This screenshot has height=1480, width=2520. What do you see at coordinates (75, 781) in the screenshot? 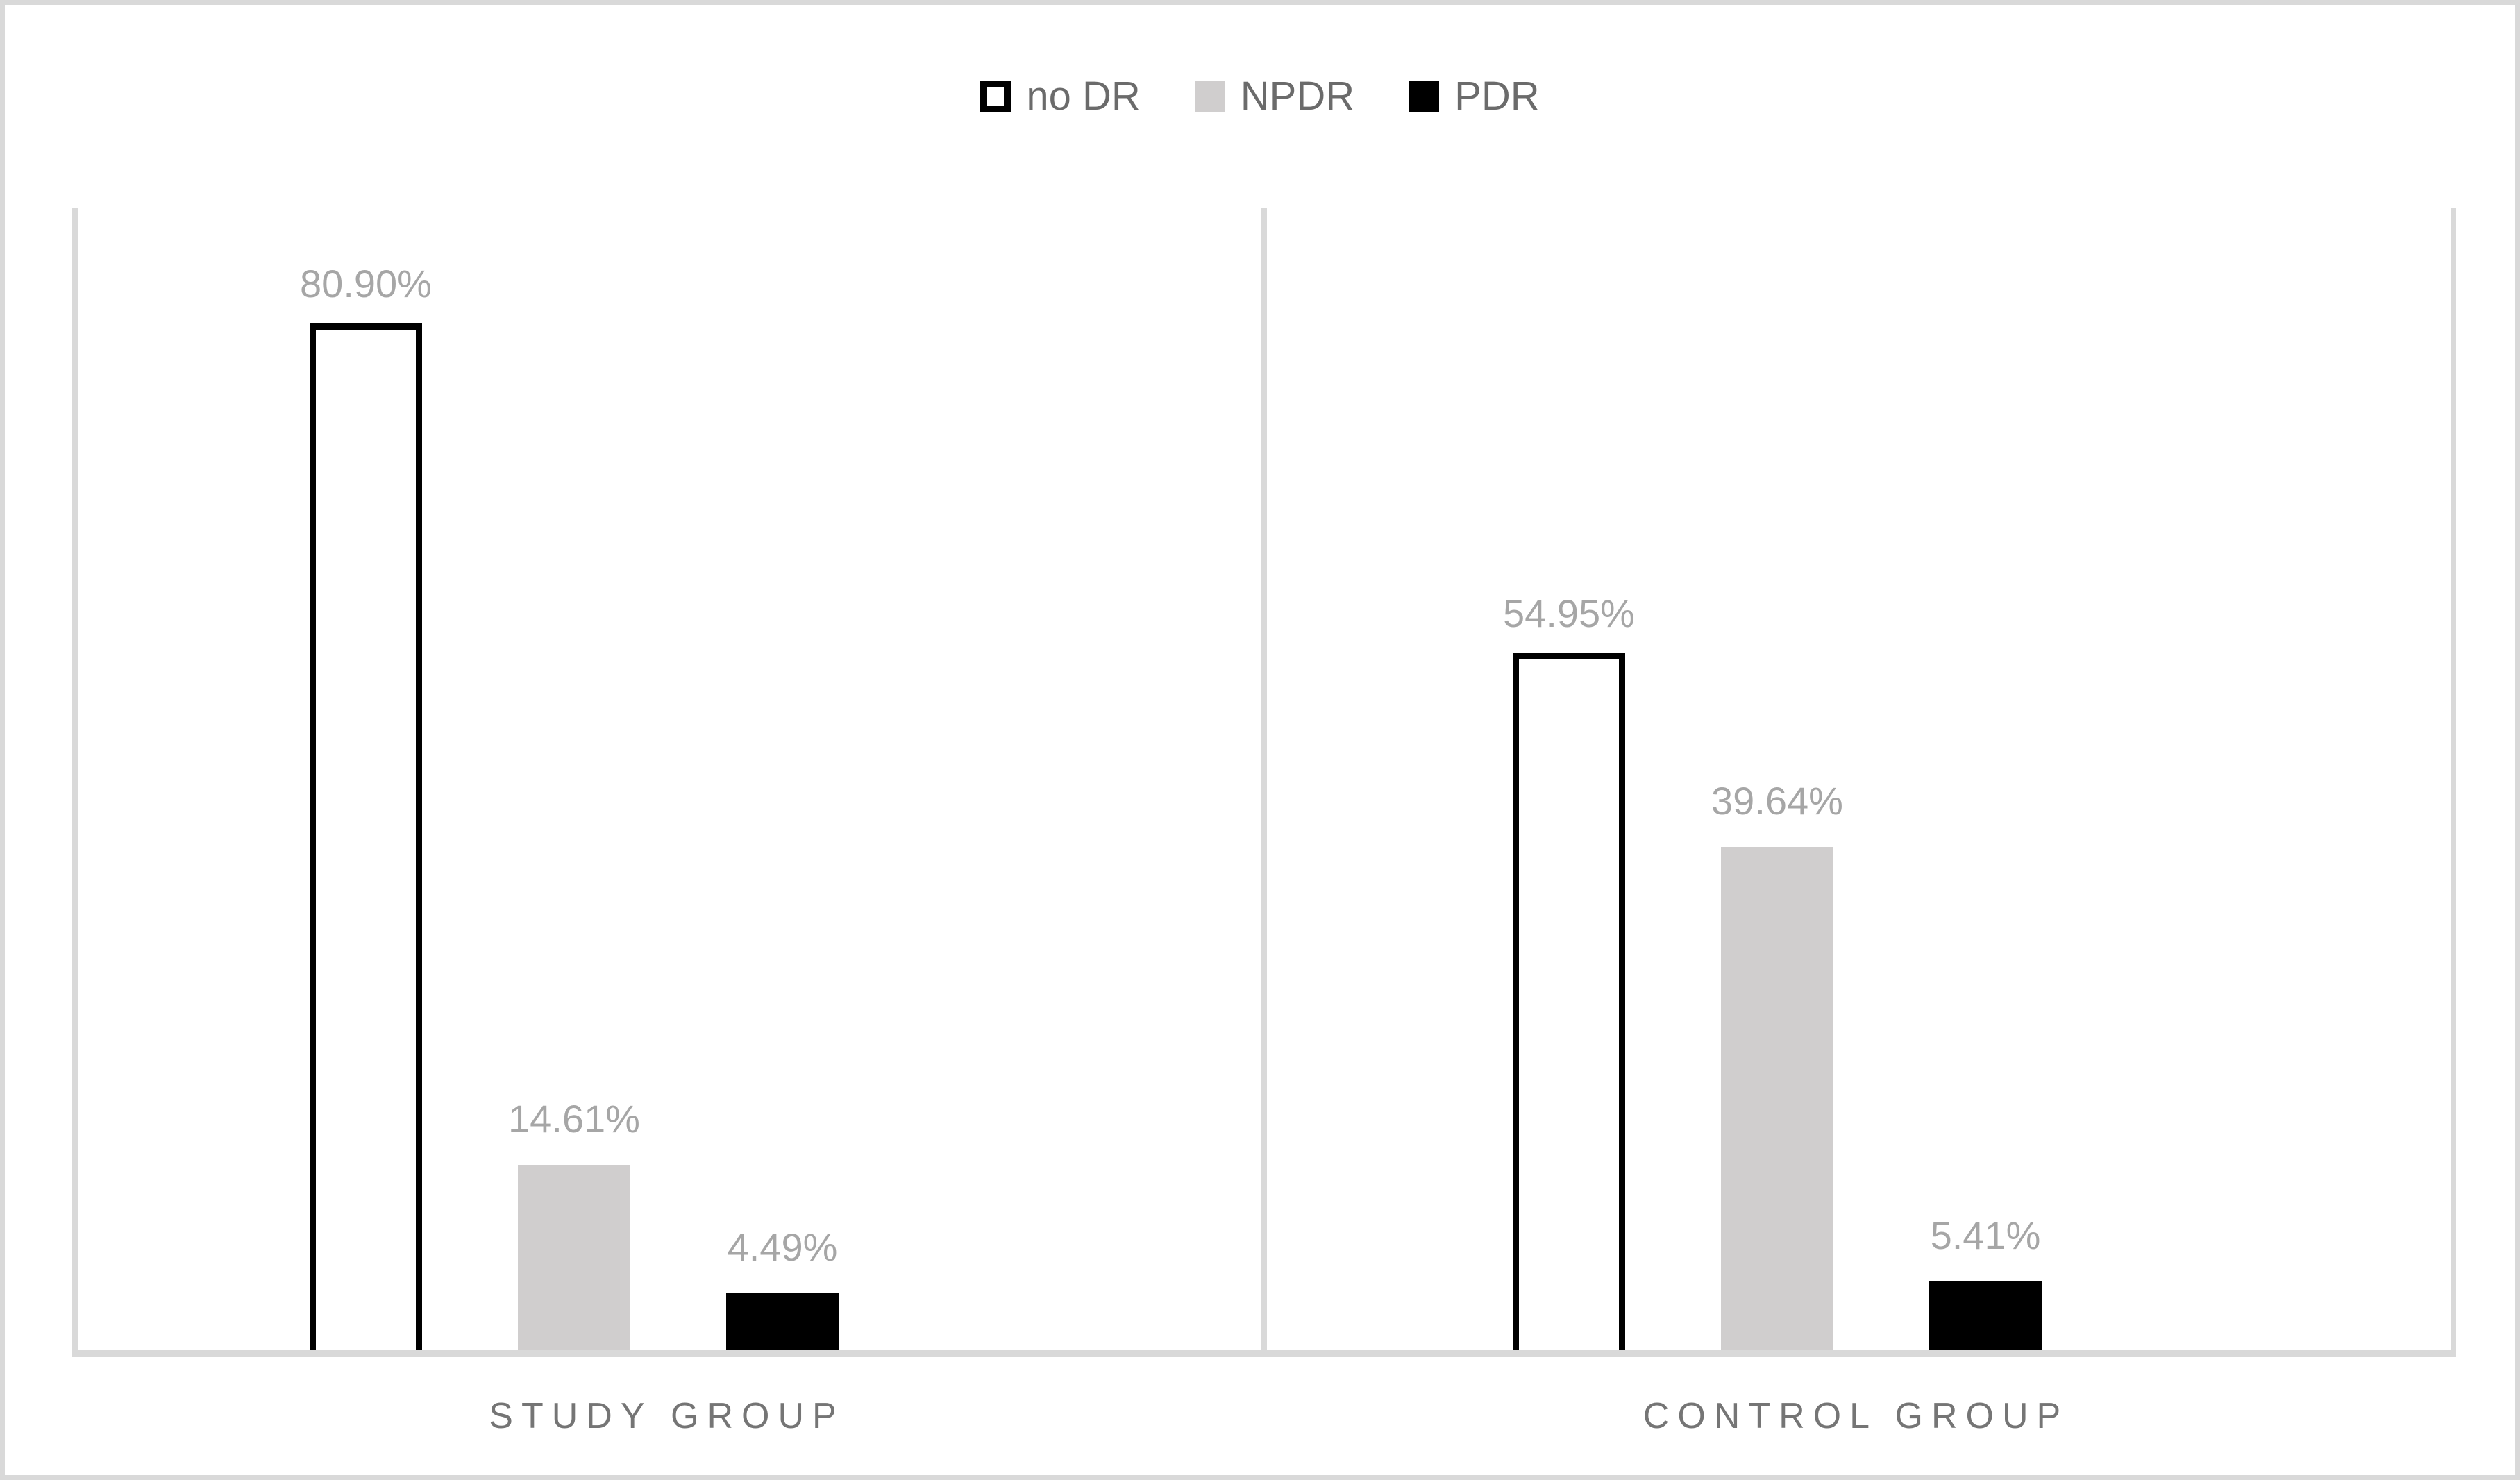
I see `plot-left-gridline` at bounding box center [75, 781].